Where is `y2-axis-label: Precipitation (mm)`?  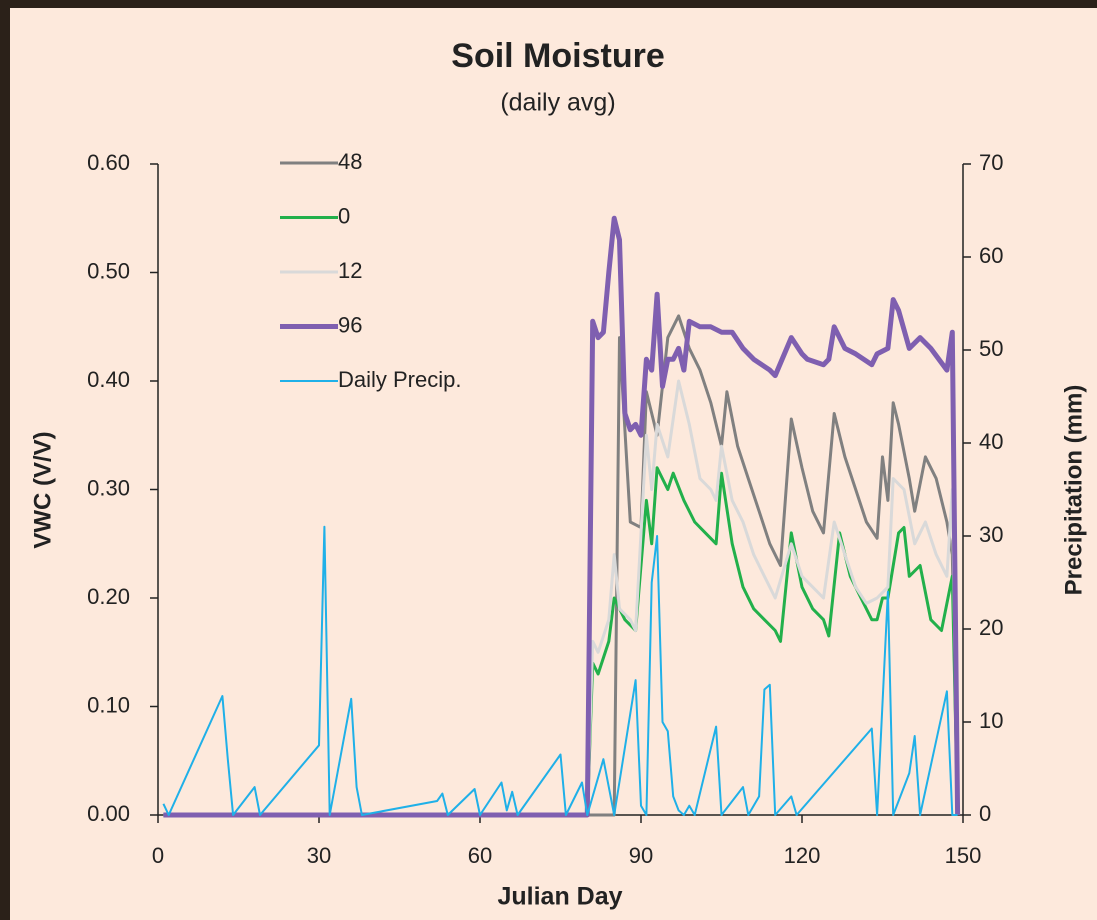 y2-axis-label: Precipitation (mm) is located at coordinates (1073, 490).